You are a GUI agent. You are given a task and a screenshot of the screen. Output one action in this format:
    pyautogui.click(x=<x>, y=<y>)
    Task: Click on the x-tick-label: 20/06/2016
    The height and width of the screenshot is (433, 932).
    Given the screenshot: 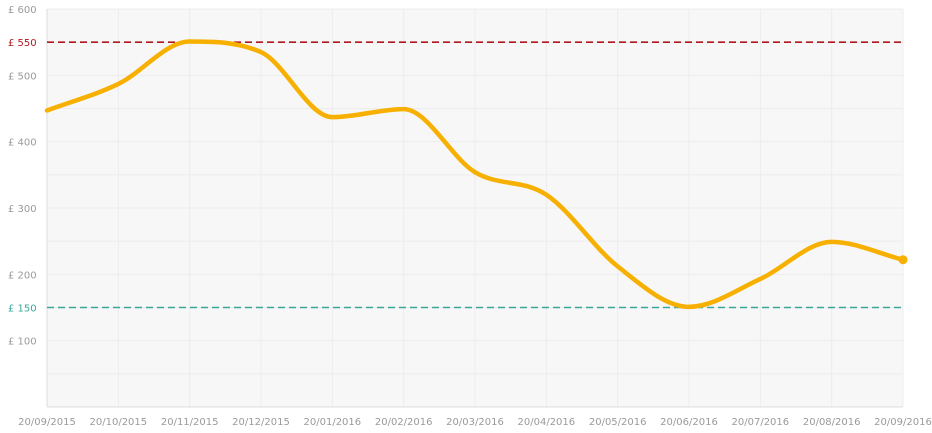 What is the action you would take?
    pyautogui.click(x=689, y=422)
    